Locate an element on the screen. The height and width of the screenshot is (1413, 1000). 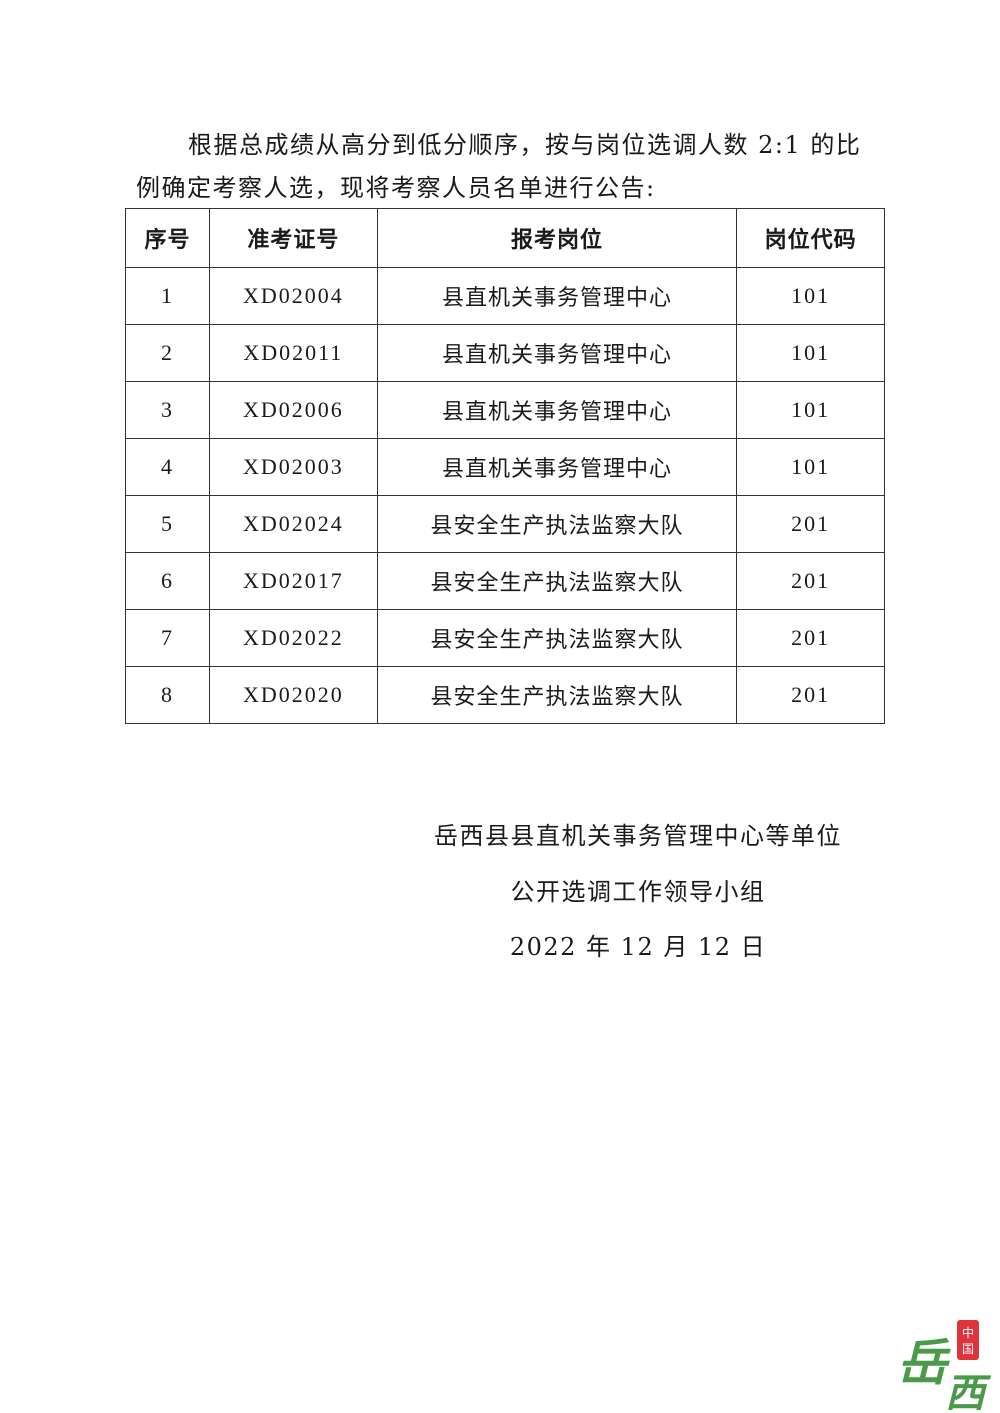
intro-line-2: 例确定考察人选，现将考察人员名单进行公告: is located at coordinates (396, 188).